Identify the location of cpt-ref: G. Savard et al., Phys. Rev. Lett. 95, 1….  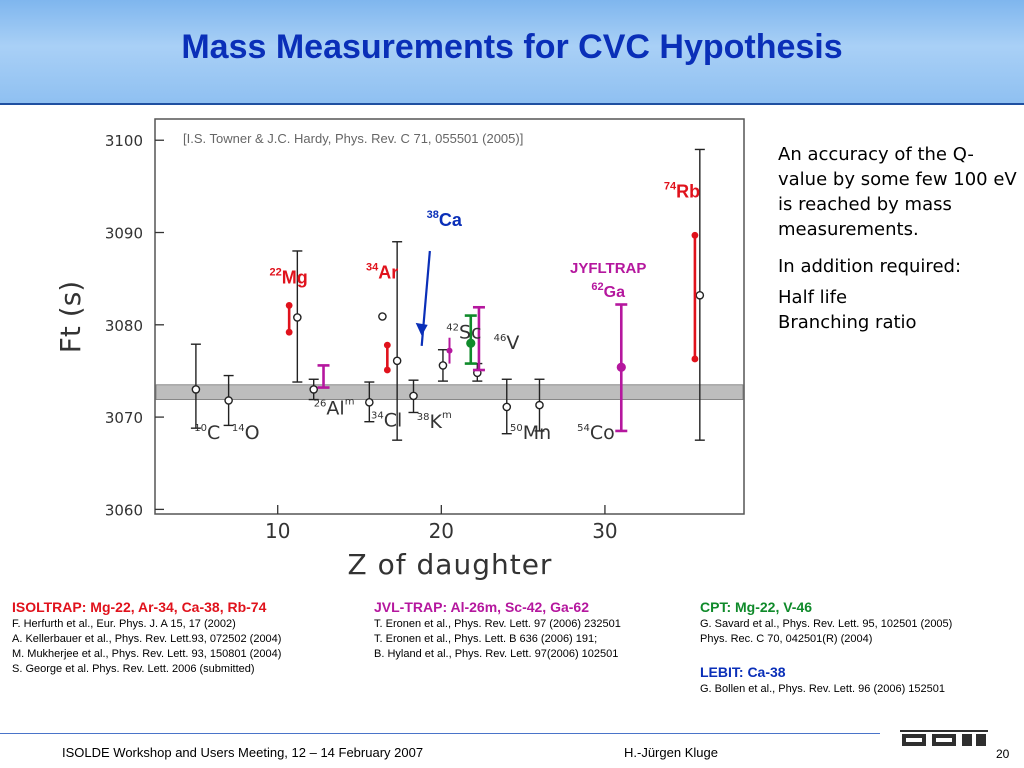
(826, 624).